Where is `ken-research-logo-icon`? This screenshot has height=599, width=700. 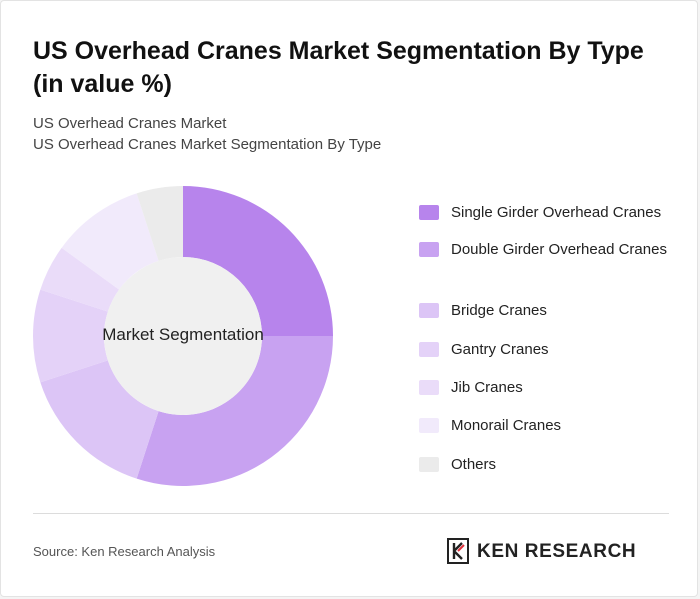
ken-research-logo-icon is located at coordinates (458, 551).